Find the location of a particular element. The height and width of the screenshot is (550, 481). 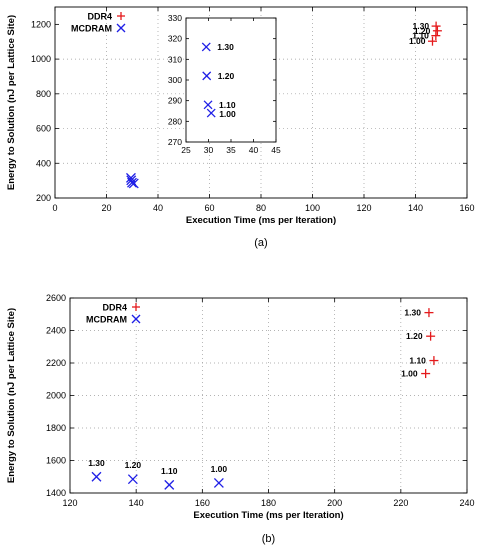

inset-x-tick-label: 35 is located at coordinates (231, 150).